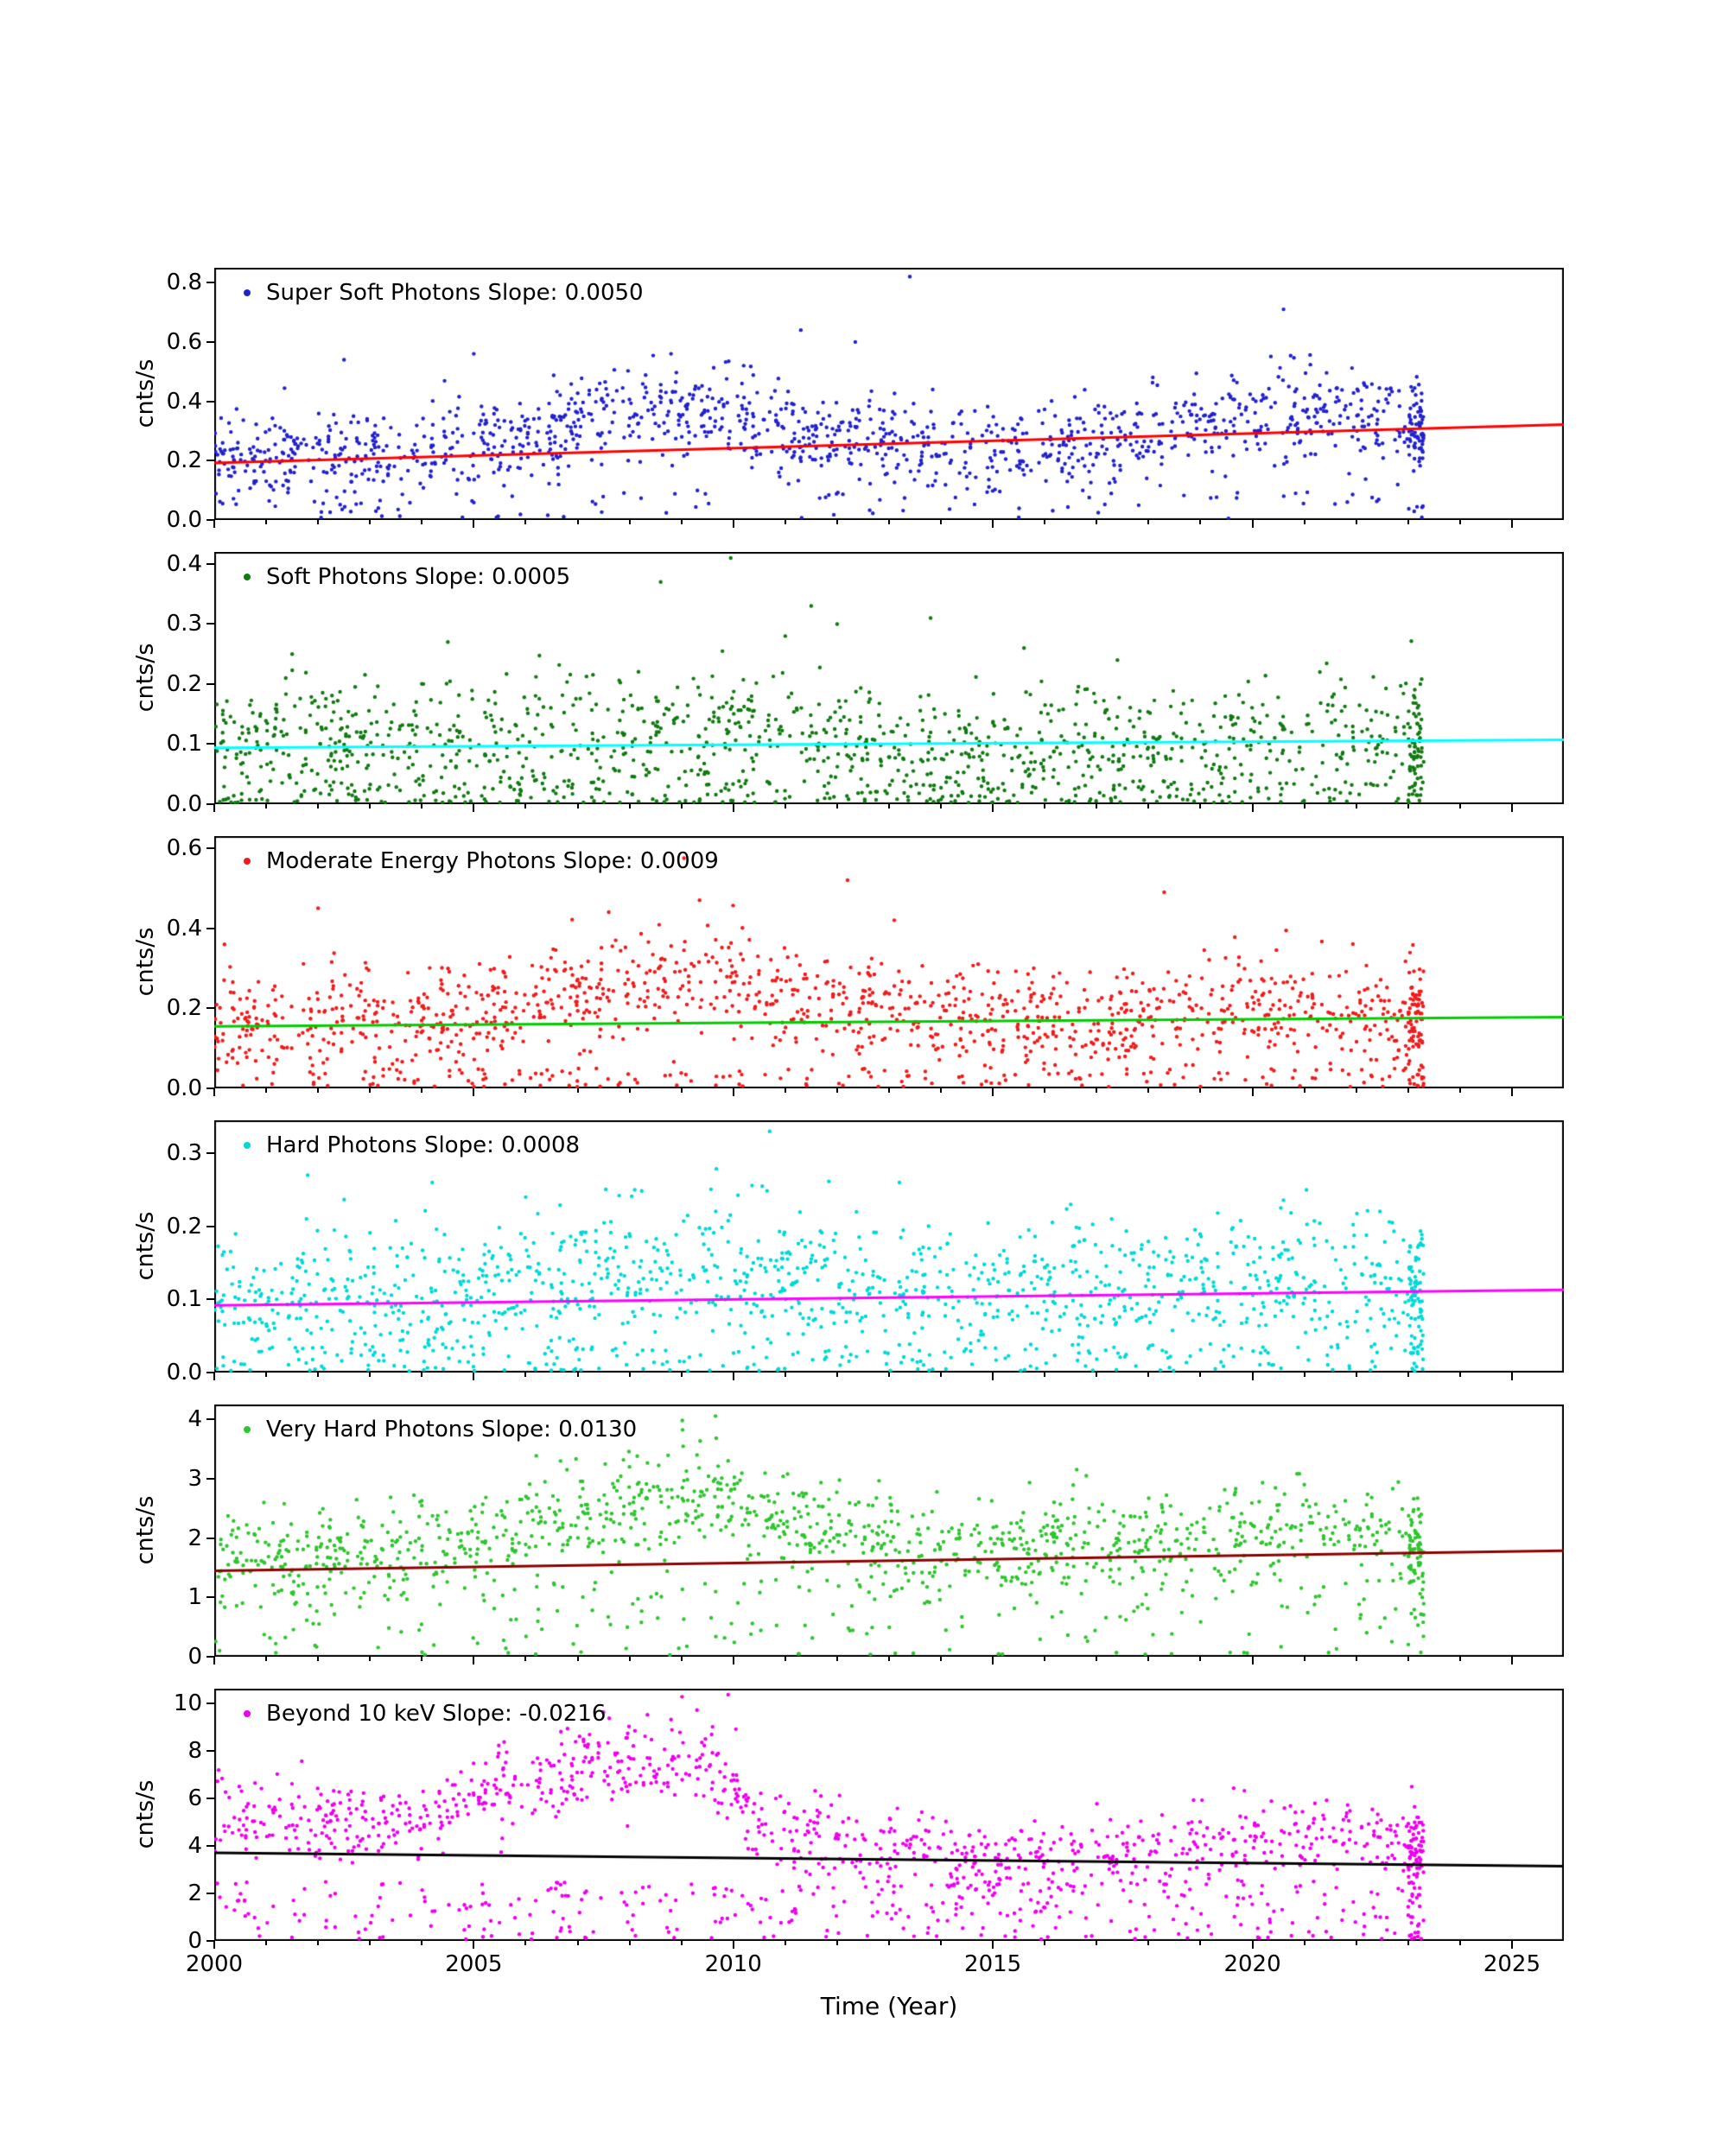 Image resolution: width=1728 pixels, height=2156 pixels. Describe the element at coordinates (436, 1714) in the screenshot. I see `legend-label: Beyond 10 keV Slope: -0.0216` at that location.